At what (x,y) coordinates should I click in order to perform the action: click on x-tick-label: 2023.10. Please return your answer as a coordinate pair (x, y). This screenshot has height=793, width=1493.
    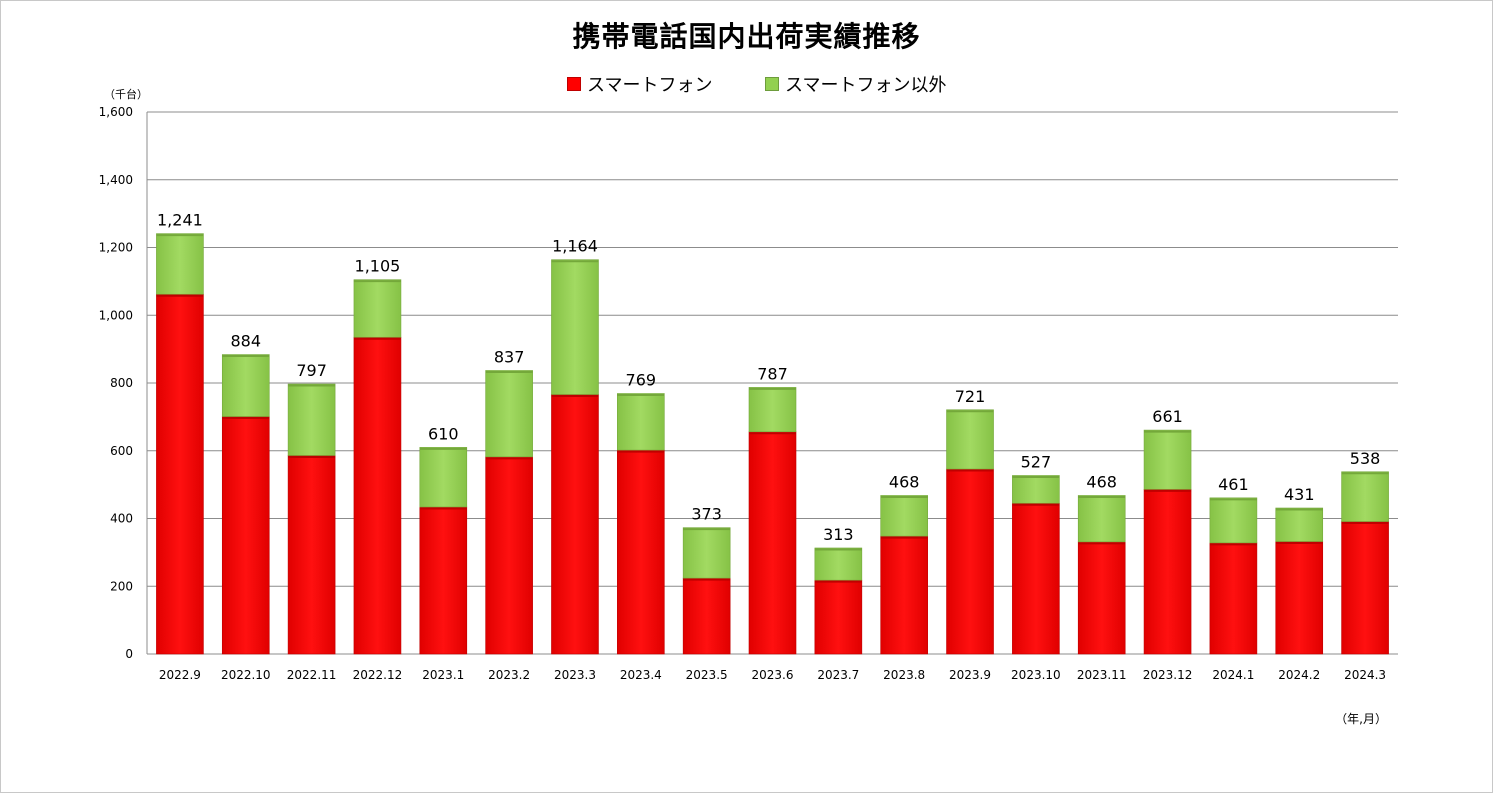
    Looking at the image, I should click on (1036, 675).